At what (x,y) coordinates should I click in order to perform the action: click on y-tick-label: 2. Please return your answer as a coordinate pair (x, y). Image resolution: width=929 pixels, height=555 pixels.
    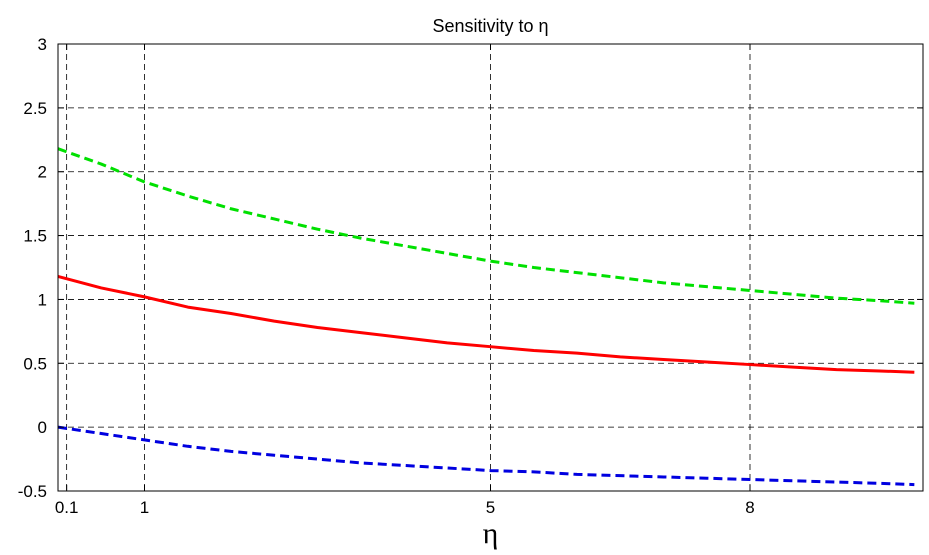
    Looking at the image, I should click on (42, 172).